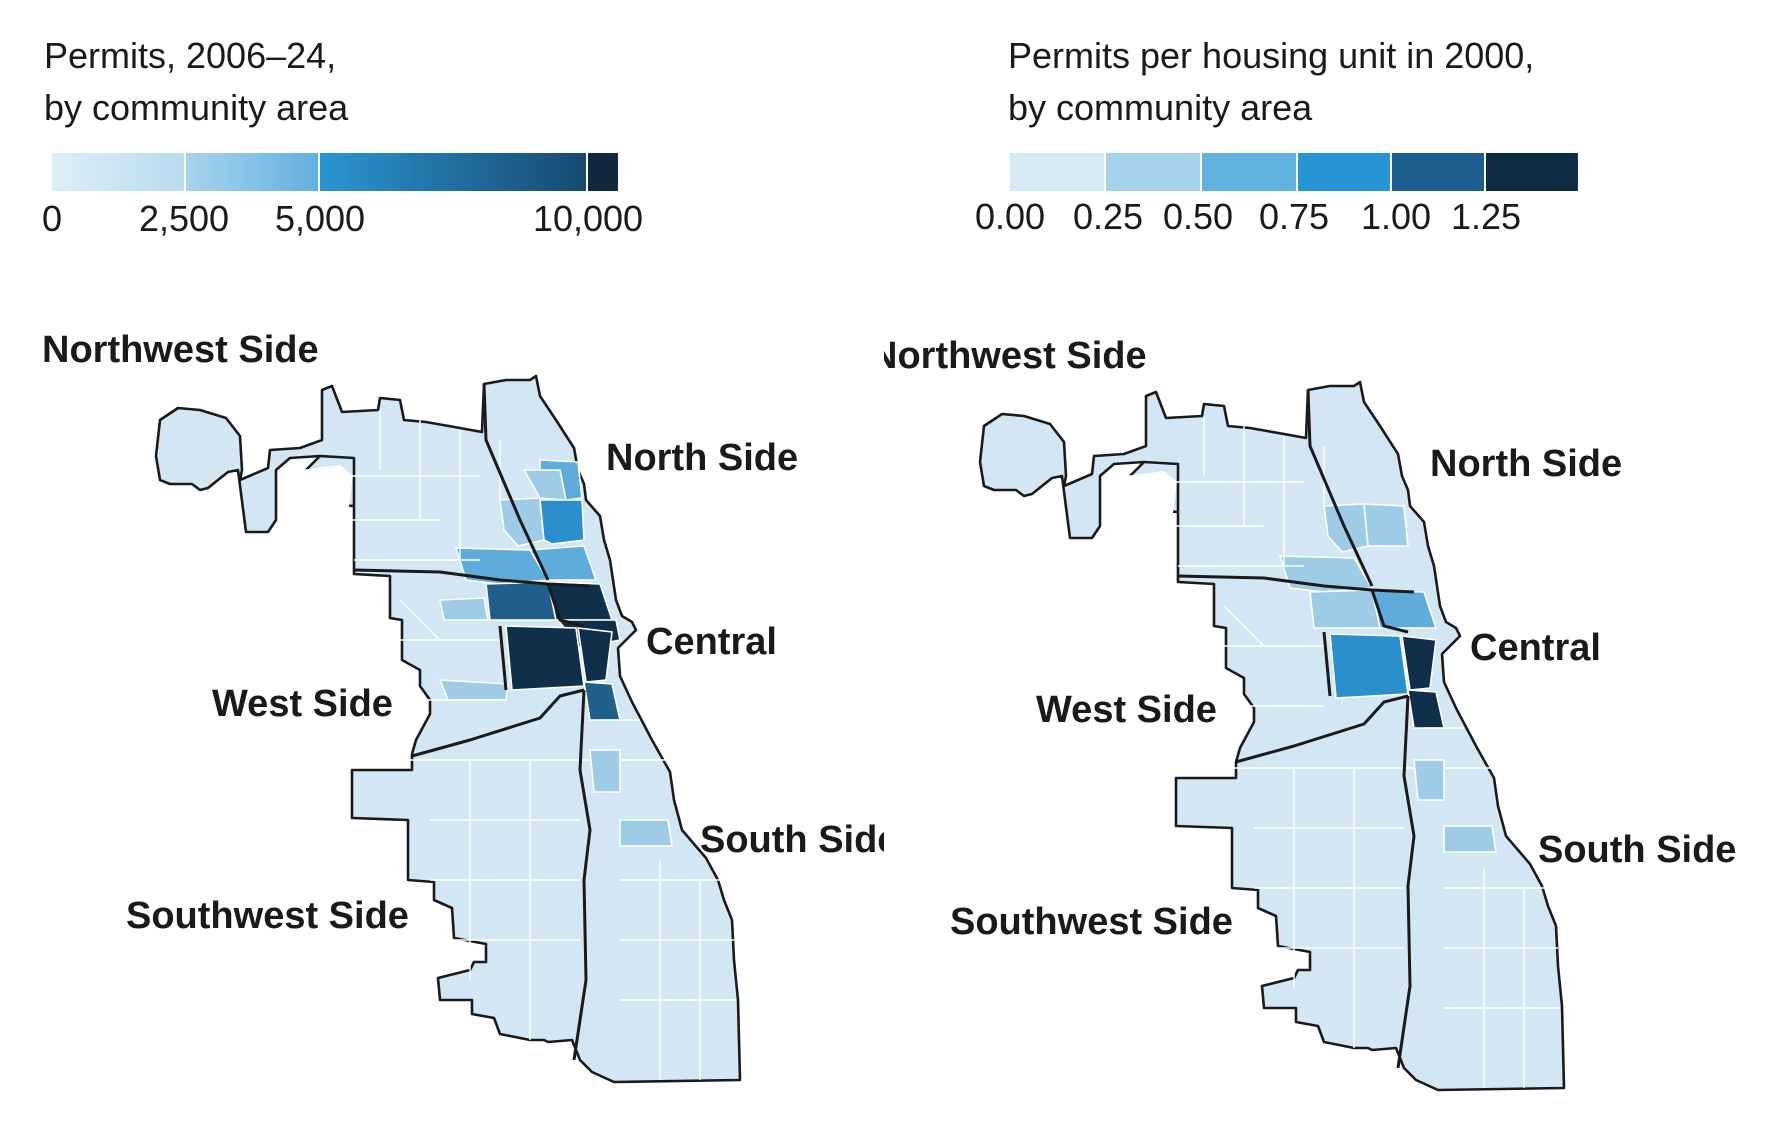  What do you see at coordinates (464, 609) in the screenshot?
I see `area-humboldt-park` at bounding box center [464, 609].